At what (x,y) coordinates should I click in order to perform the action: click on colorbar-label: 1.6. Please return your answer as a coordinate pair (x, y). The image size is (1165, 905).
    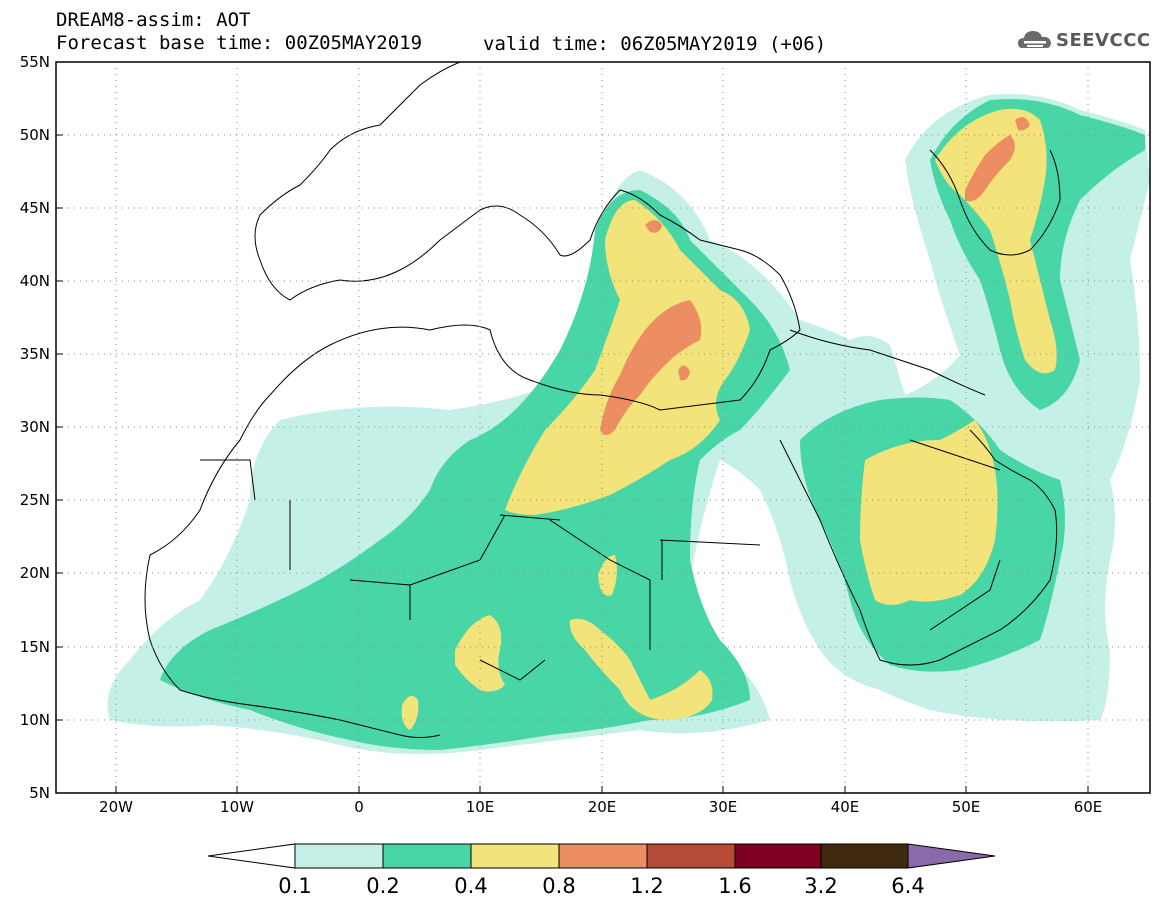
    Looking at the image, I should click on (734, 886).